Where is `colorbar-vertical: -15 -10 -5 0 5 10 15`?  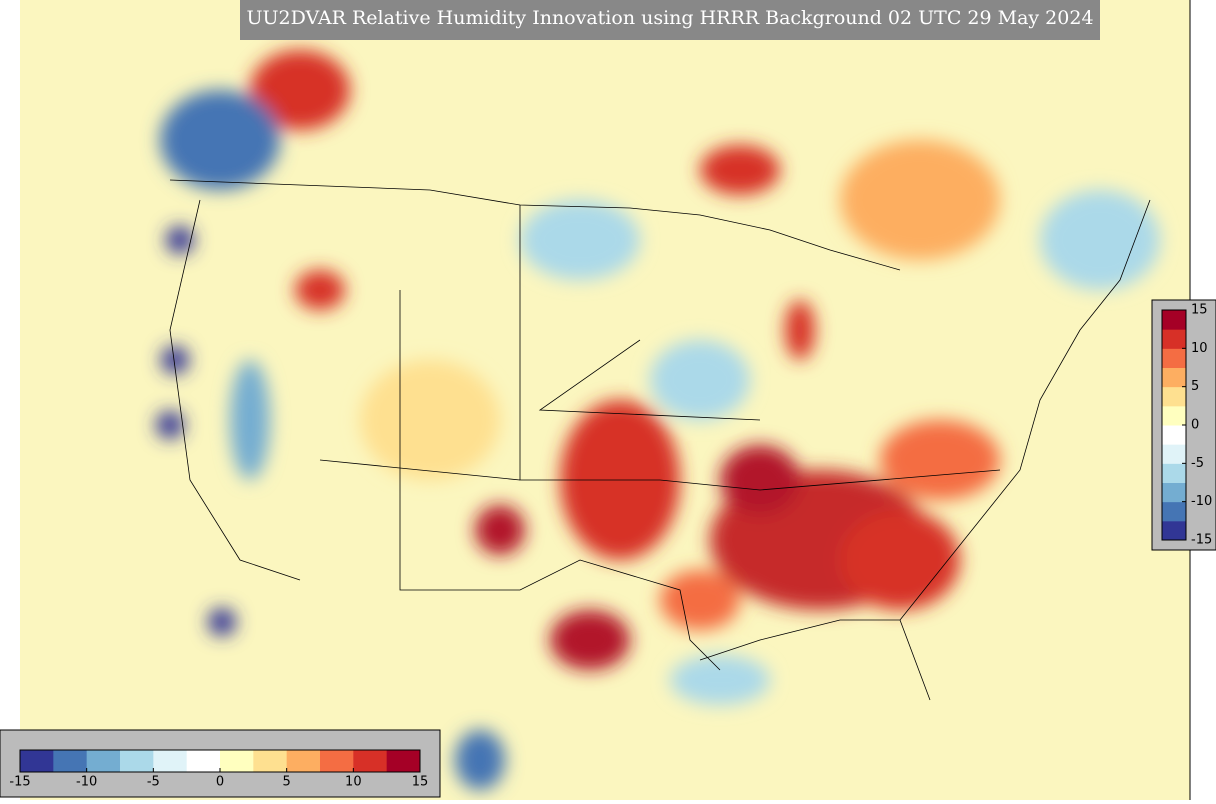 colorbar-vertical: -15 -10 -5 0 5 10 15 is located at coordinates (1186, 425).